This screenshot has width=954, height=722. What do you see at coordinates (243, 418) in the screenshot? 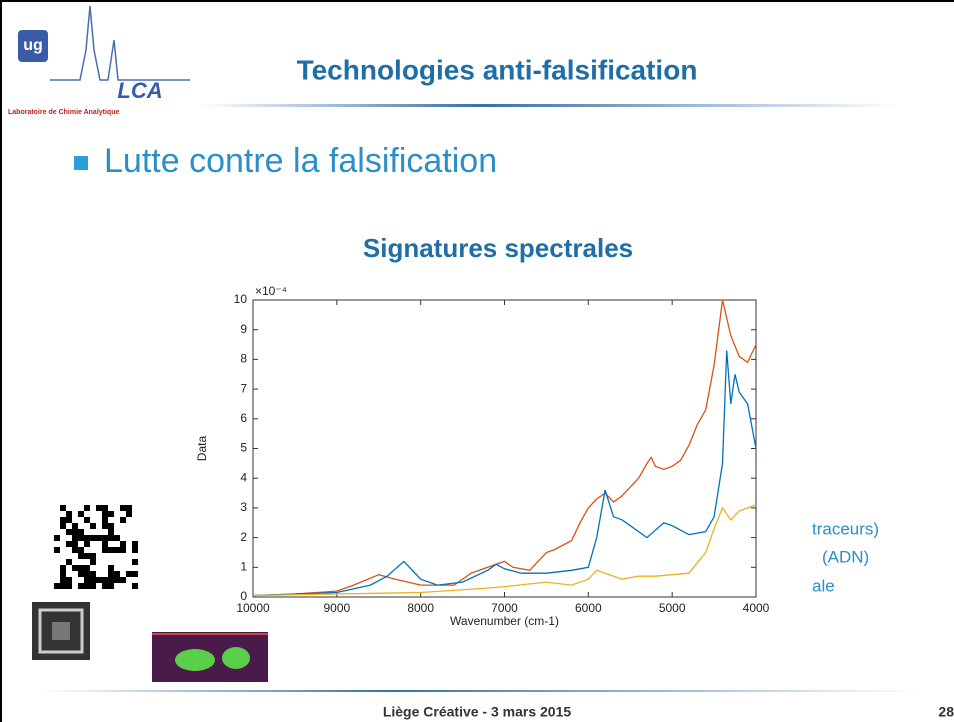
I see `y-tick-label: 6` at bounding box center [243, 418].